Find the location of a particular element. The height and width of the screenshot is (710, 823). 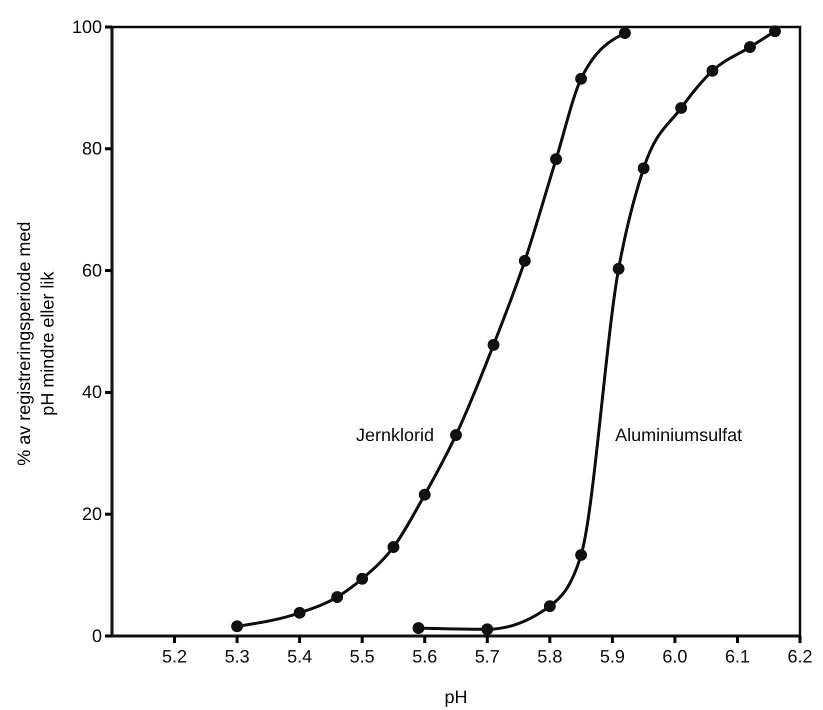

x-tick-label: 5.8 is located at coordinates (549, 656).